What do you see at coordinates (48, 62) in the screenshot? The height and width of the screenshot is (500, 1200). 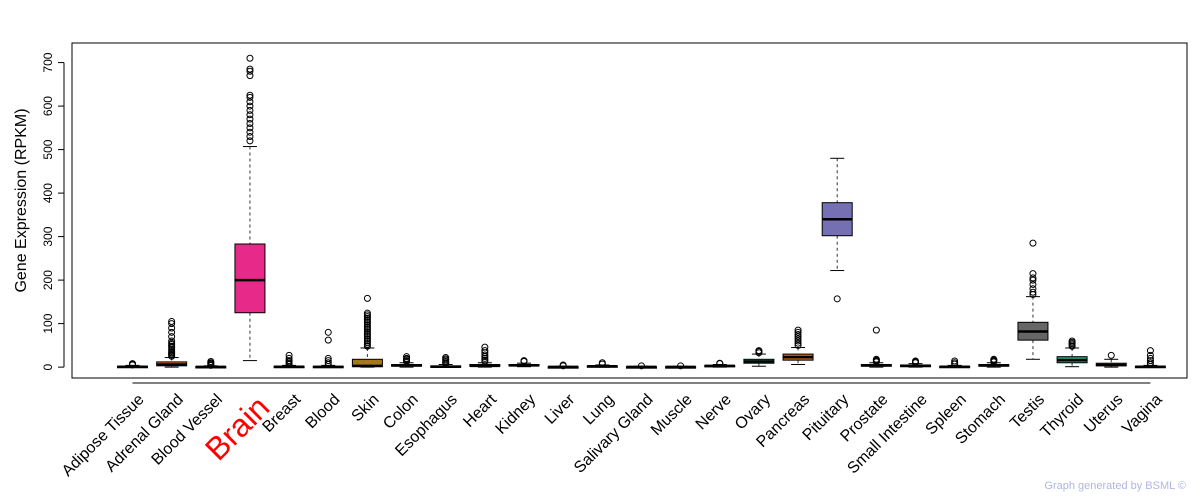 I see `y-tick-label: 700` at bounding box center [48, 62].